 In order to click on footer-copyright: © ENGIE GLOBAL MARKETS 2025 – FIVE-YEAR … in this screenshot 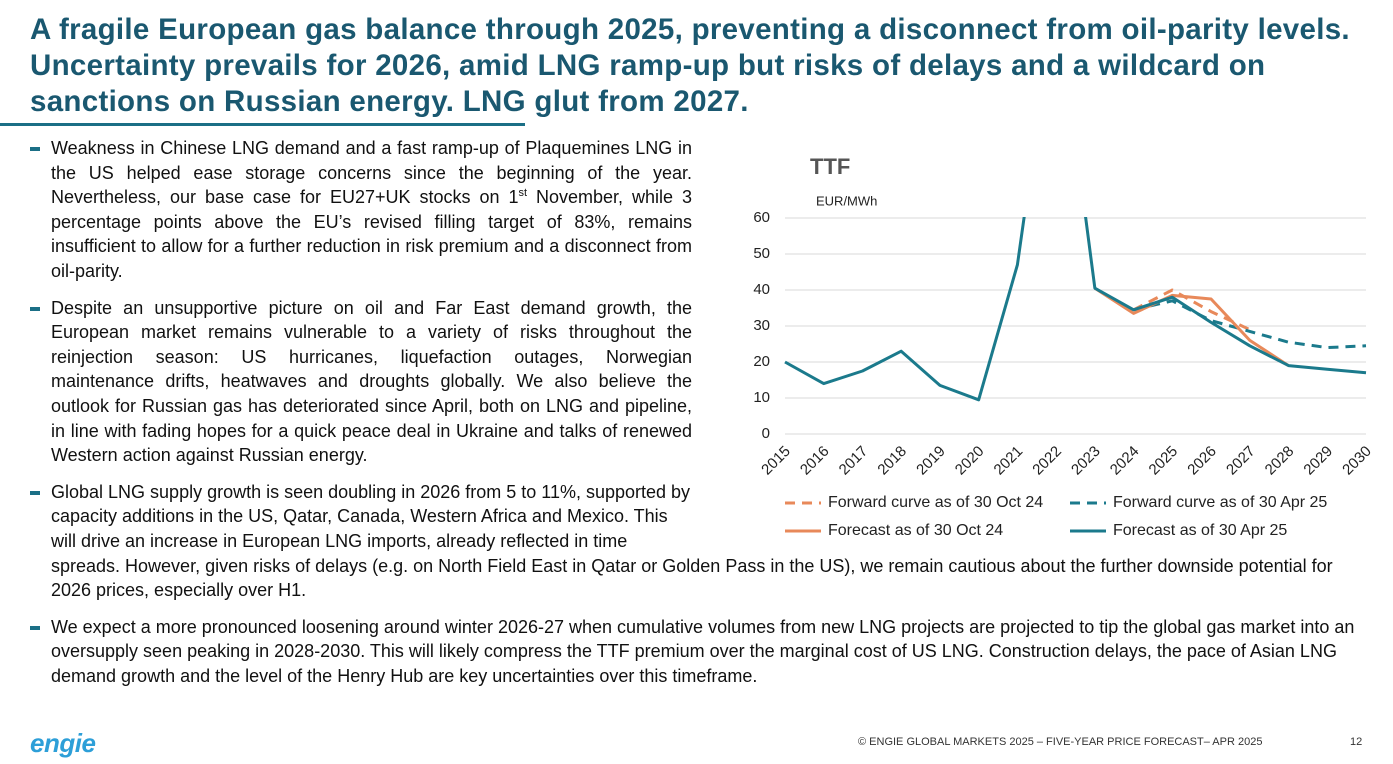, I will do `click(1060, 742)`.